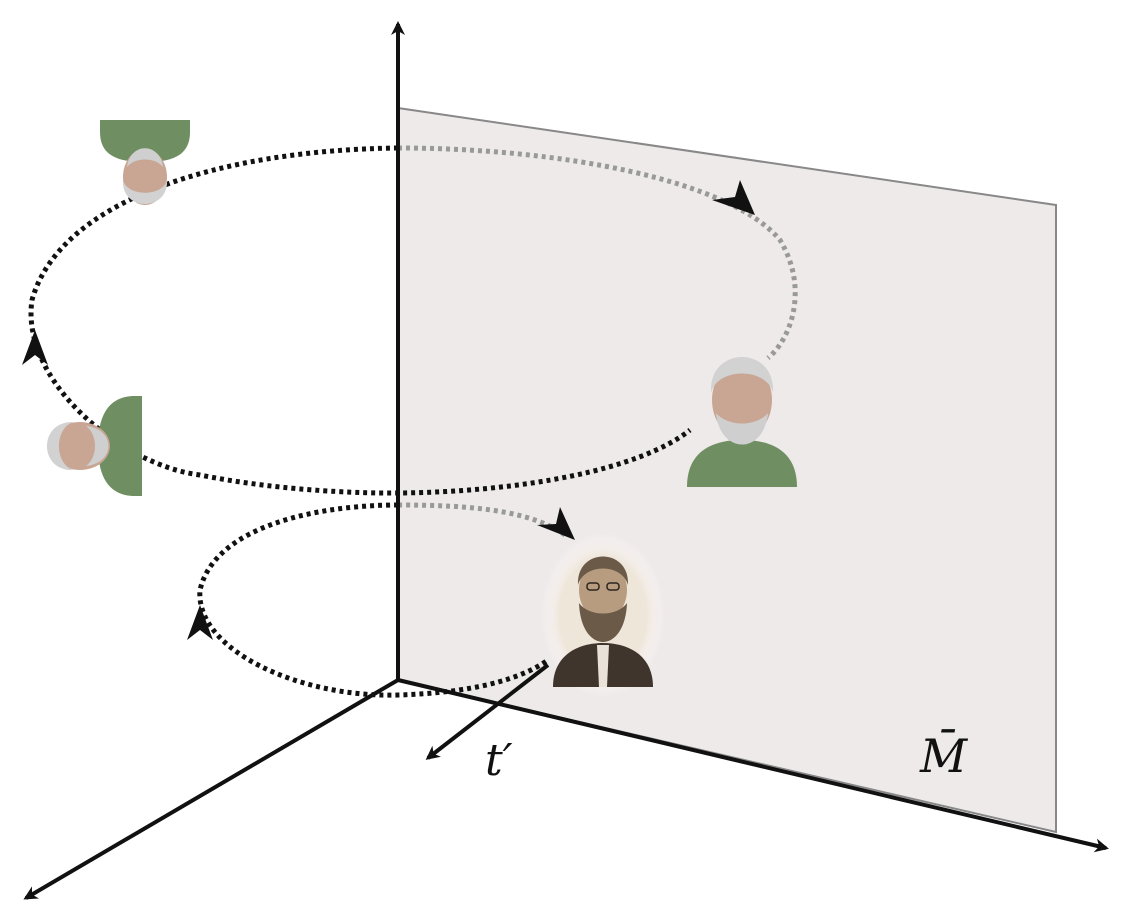  Describe the element at coordinates (487, 711) in the screenshot. I see `time-axis-arrow` at that location.